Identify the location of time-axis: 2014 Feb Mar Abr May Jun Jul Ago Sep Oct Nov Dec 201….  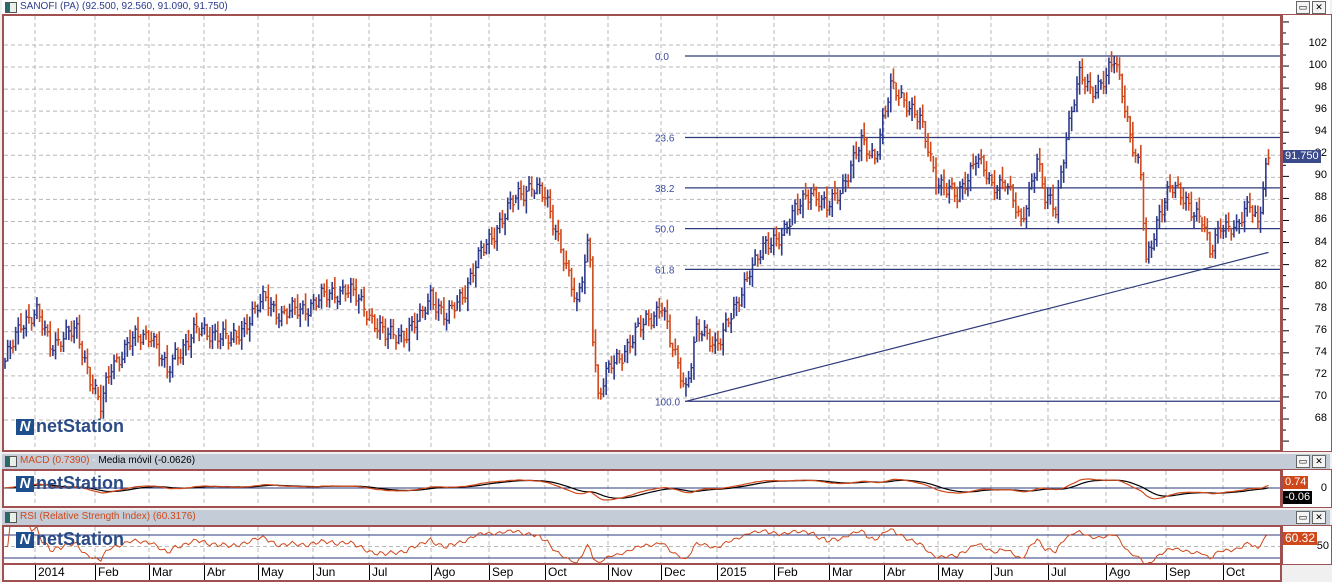
(642, 572).